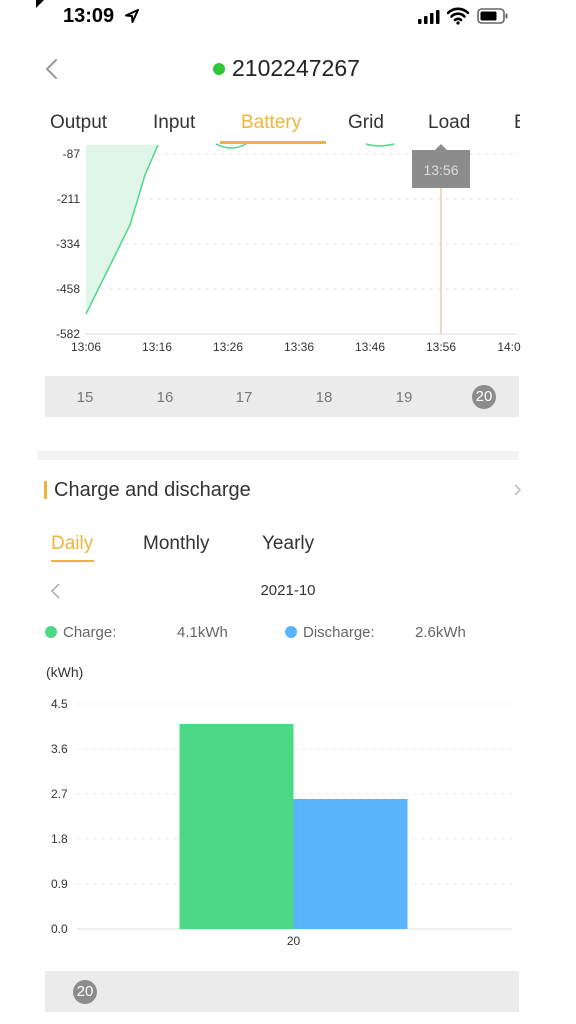 This screenshot has height=1024, width=576. I want to click on period-tab-monthly: Monthly, so click(176, 543).